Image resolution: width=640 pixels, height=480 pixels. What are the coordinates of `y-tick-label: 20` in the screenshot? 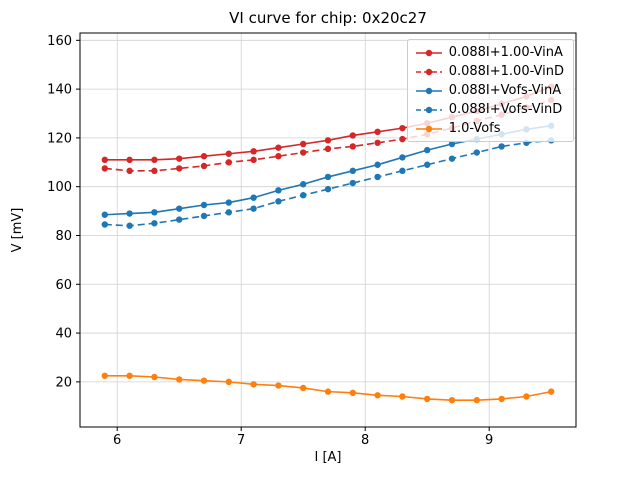 It's located at (63, 382).